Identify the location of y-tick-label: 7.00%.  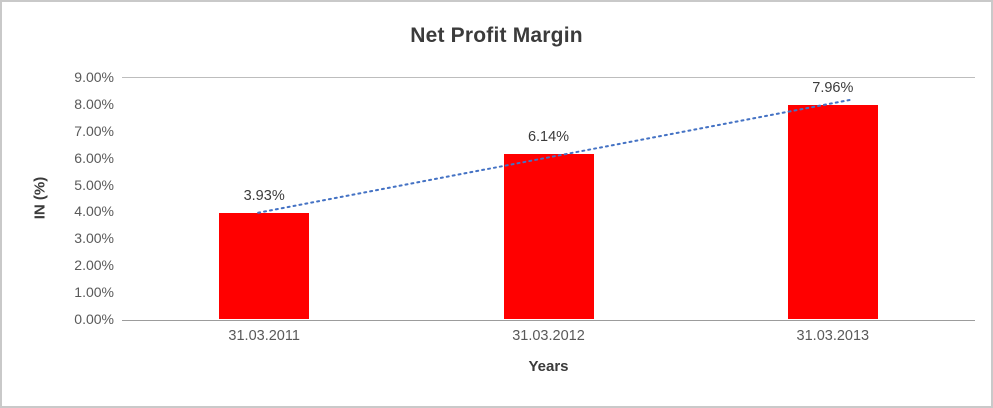
(94, 130).